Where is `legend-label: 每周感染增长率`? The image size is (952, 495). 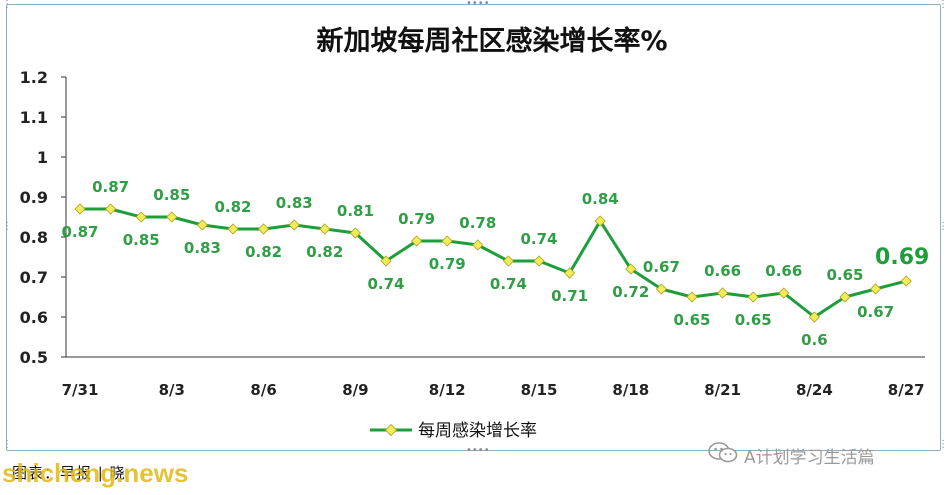 legend-label: 每周感染增长率 is located at coordinates (477, 431).